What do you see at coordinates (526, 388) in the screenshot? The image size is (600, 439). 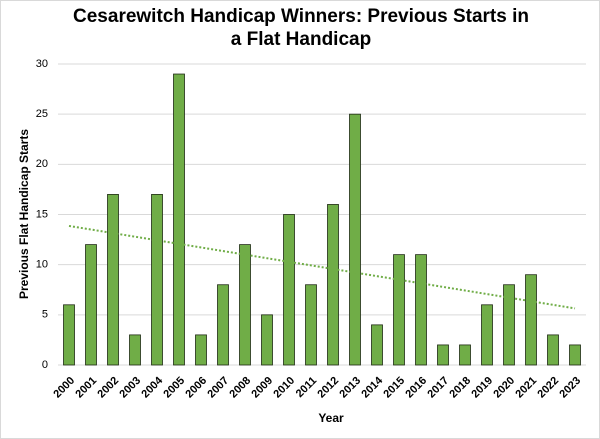 I see `x-tick-label: 2021` at bounding box center [526, 388].